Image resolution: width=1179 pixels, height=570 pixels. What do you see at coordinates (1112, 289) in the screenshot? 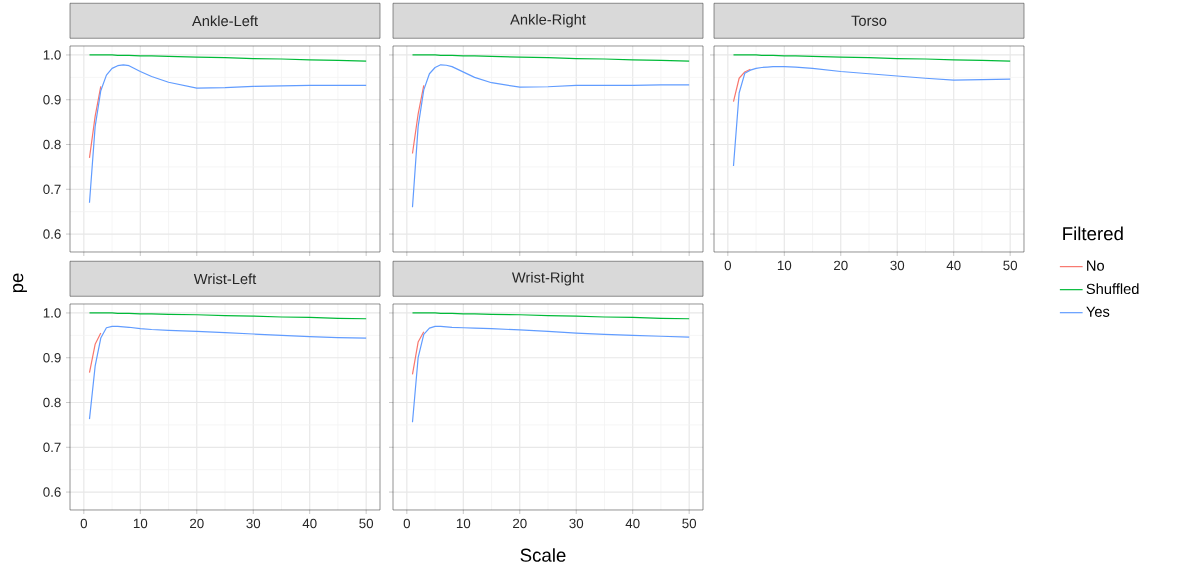
I see `legend-label: Shuffled` at bounding box center [1112, 289].